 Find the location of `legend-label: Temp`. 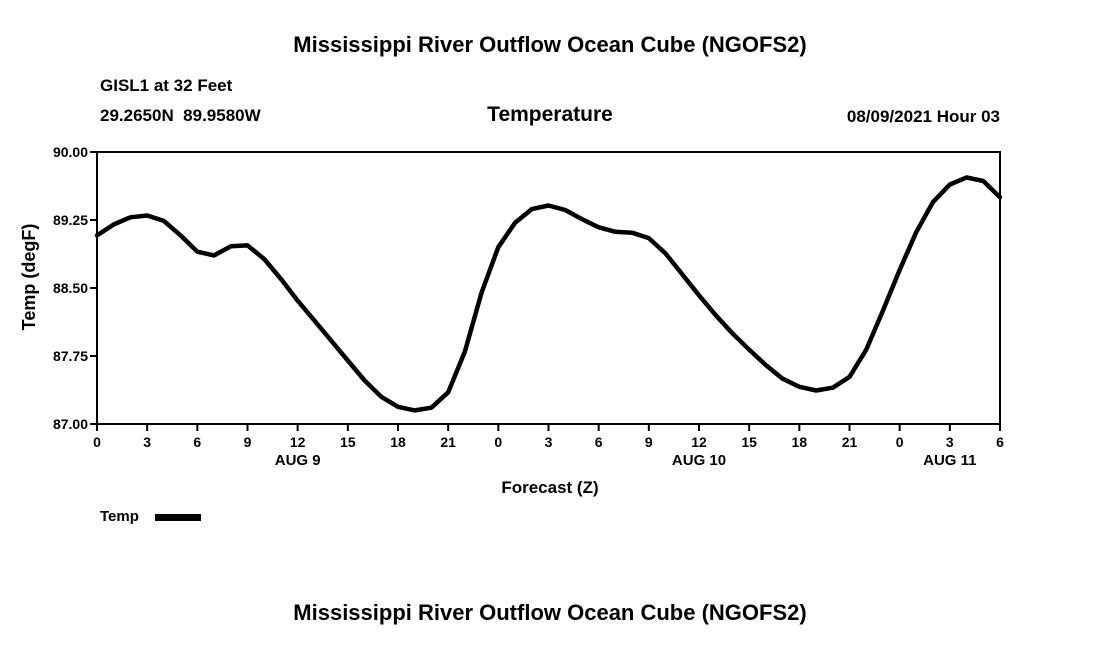

legend-label: Temp is located at coordinates (119, 516).